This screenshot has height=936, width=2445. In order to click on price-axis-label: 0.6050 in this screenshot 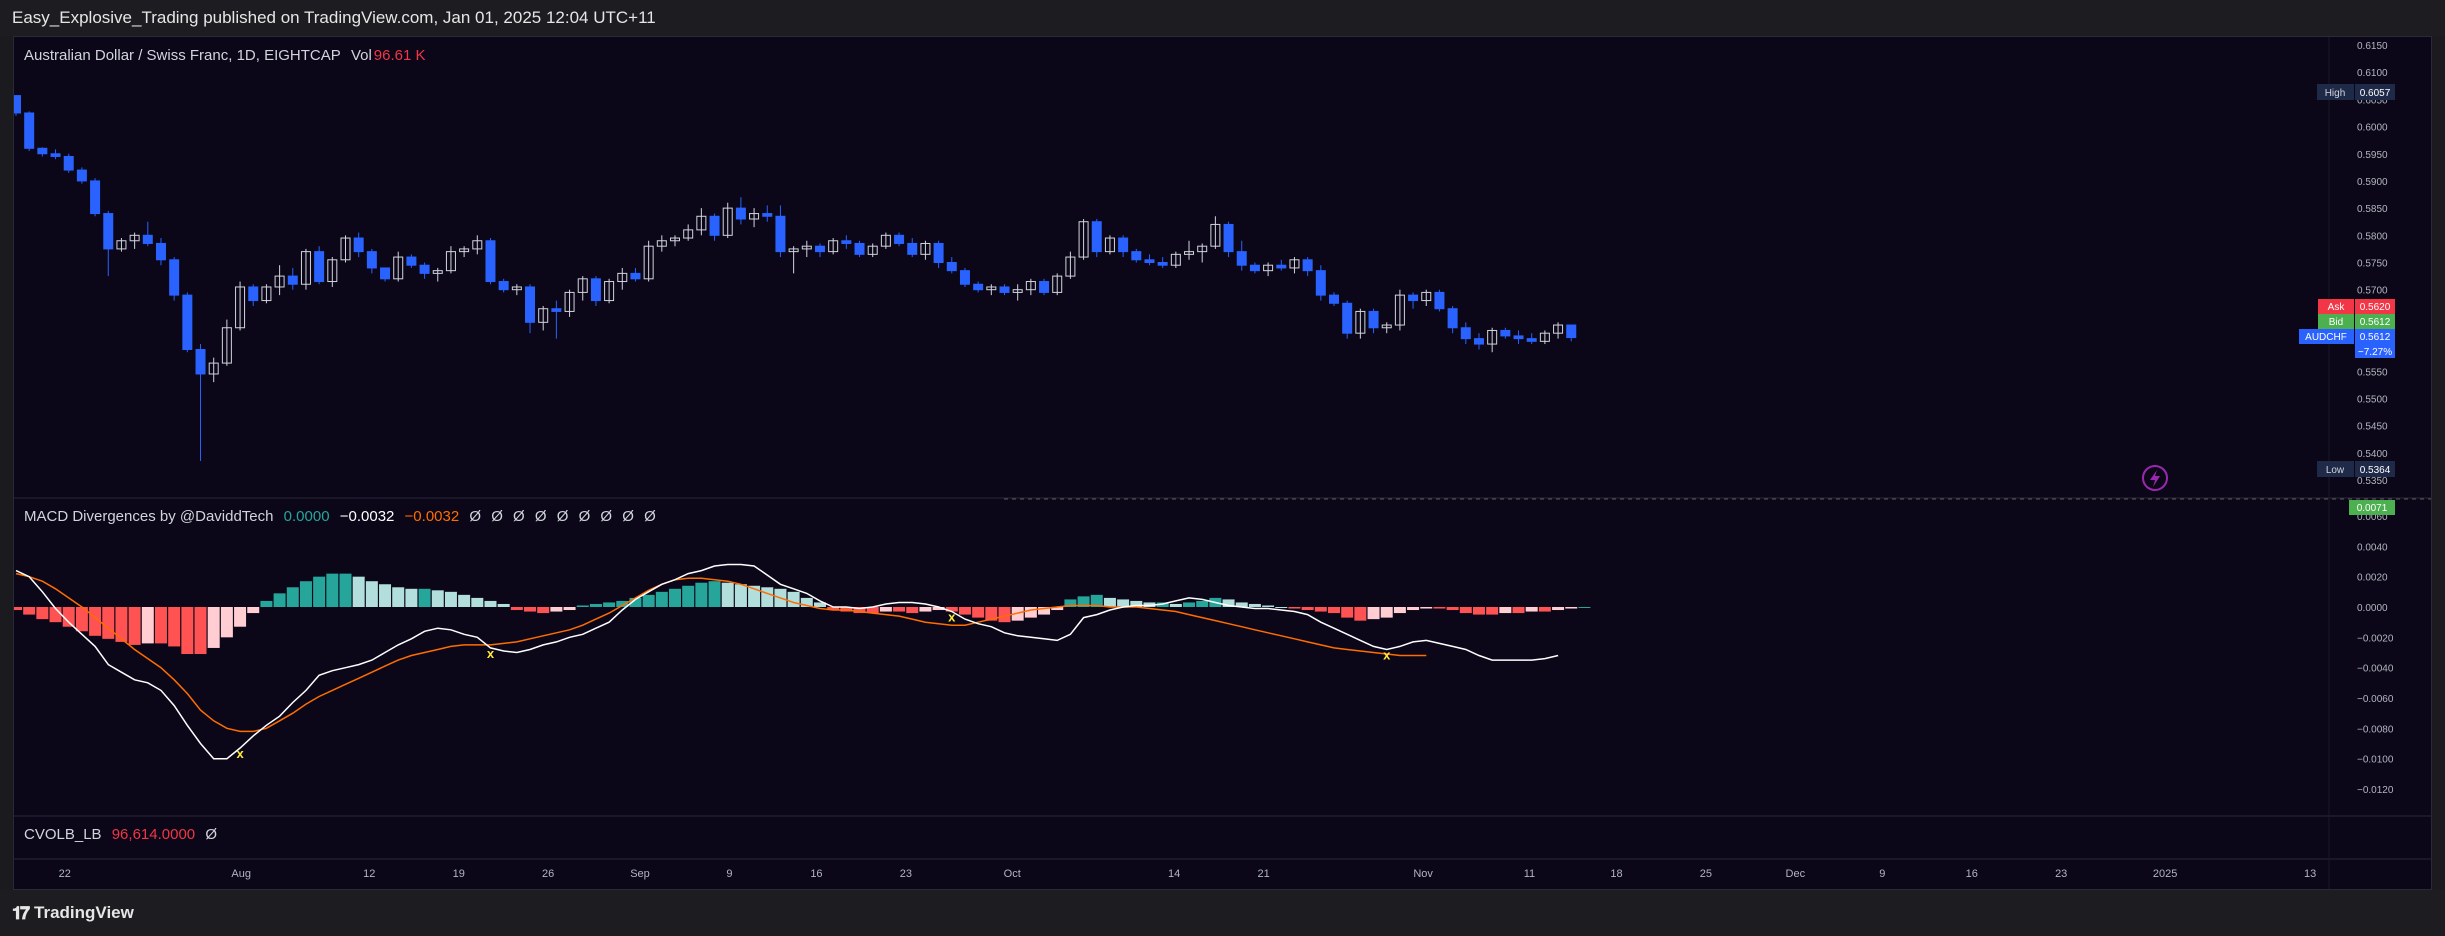, I will do `click(2372, 100)`.